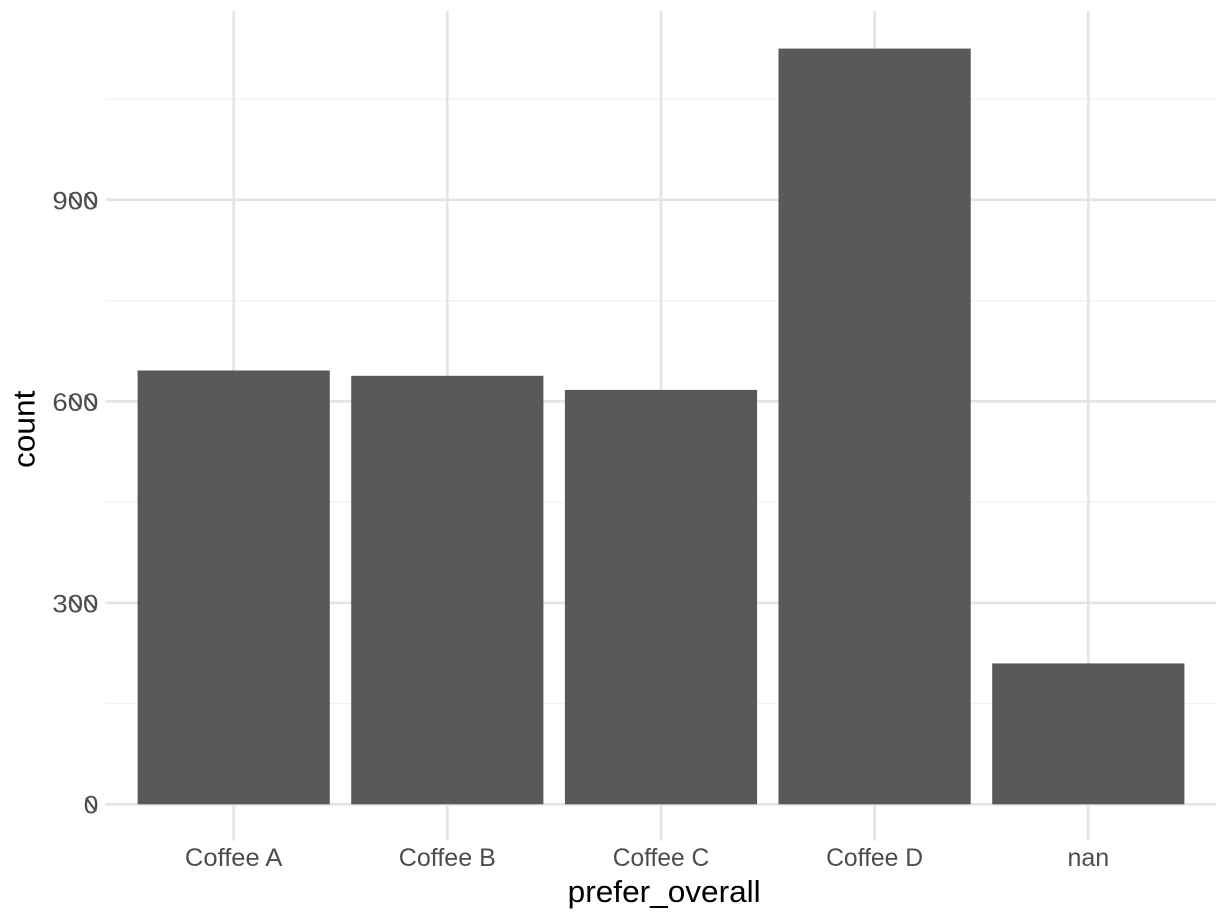  Describe the element at coordinates (234, 858) in the screenshot. I see `svg-text: Coffee A` at that location.